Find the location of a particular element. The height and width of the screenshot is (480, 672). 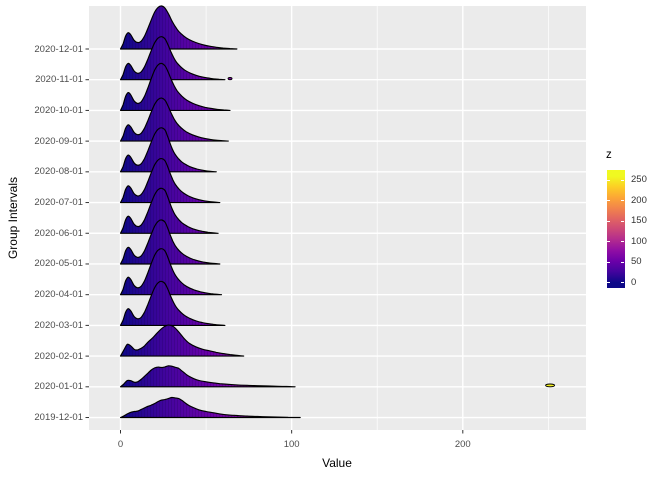

legend-label-100: 100 is located at coordinates (639, 241).